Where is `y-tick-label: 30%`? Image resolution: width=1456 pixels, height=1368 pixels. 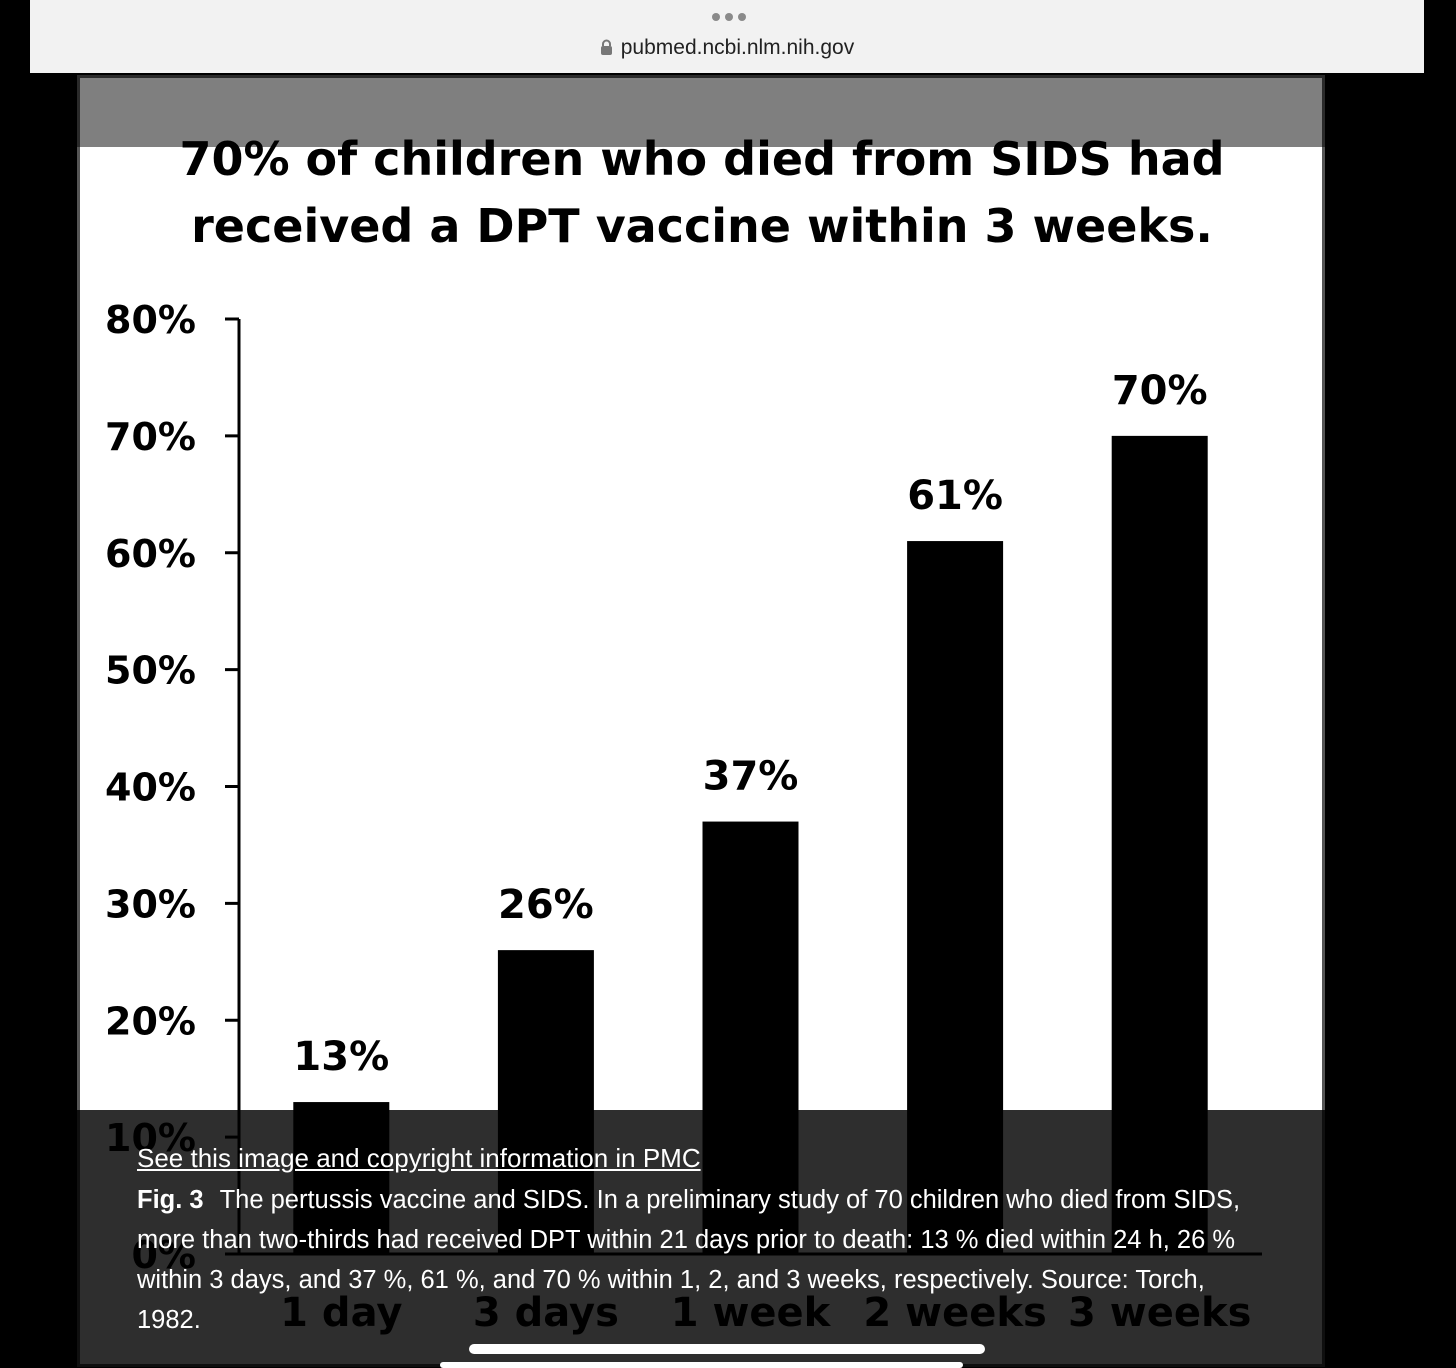 y-tick-label: 30% is located at coordinates (150, 904).